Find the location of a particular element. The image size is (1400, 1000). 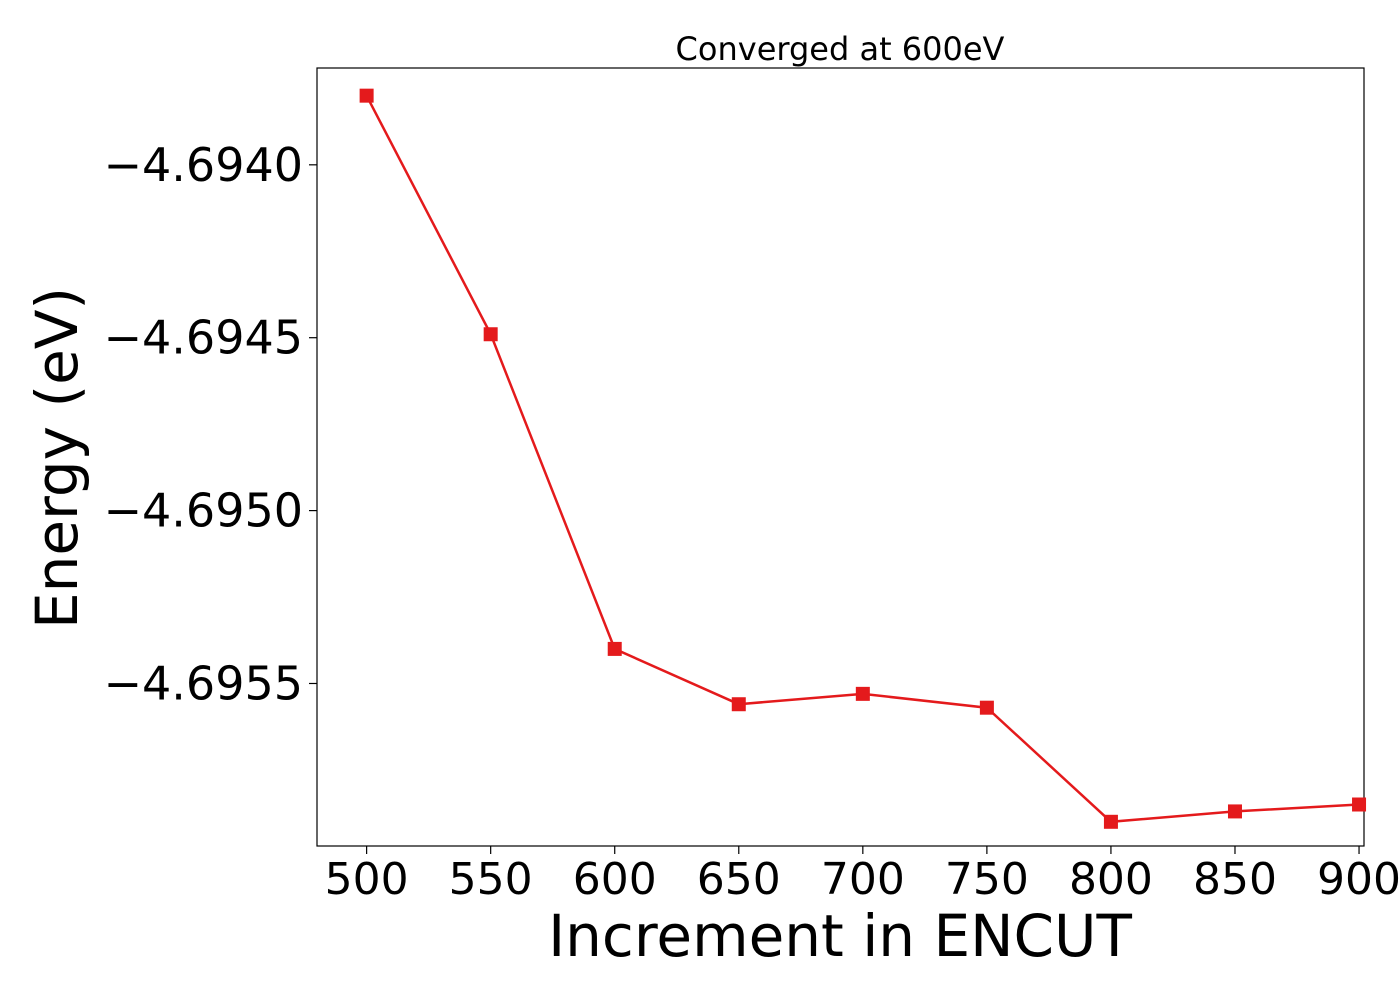

x-tick-label: 700 is located at coordinates (863, 879).